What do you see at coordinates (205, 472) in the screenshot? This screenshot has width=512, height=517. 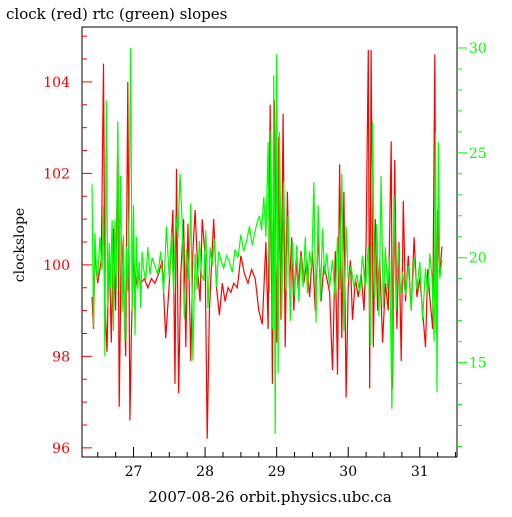 I see `x-tick-label: 28` at bounding box center [205, 472].